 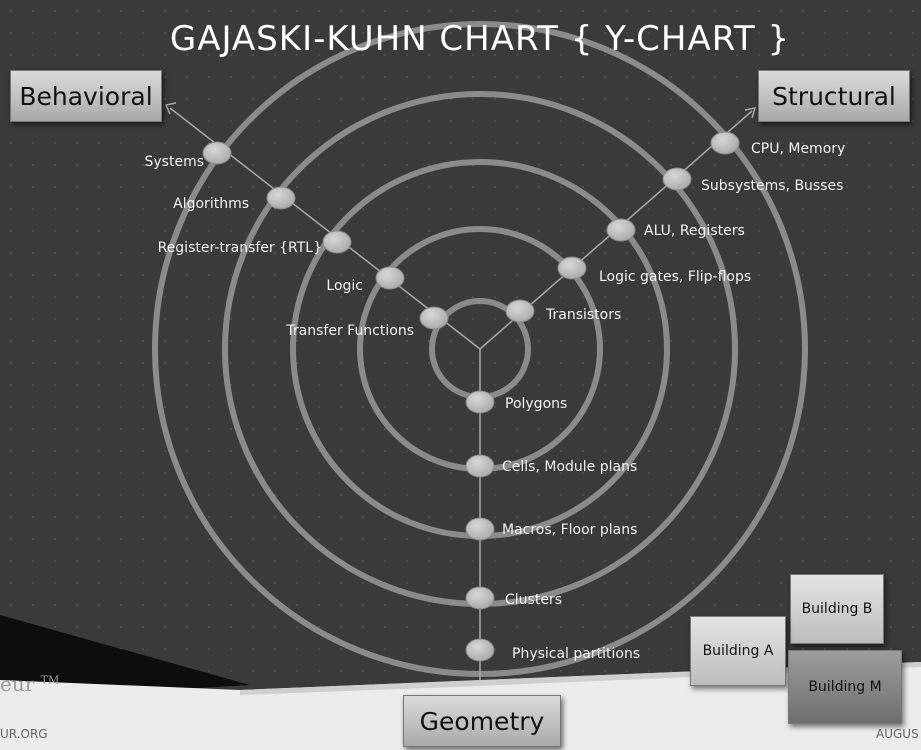 I want to click on geometry-axis-label: Geometry, so click(x=482, y=721).